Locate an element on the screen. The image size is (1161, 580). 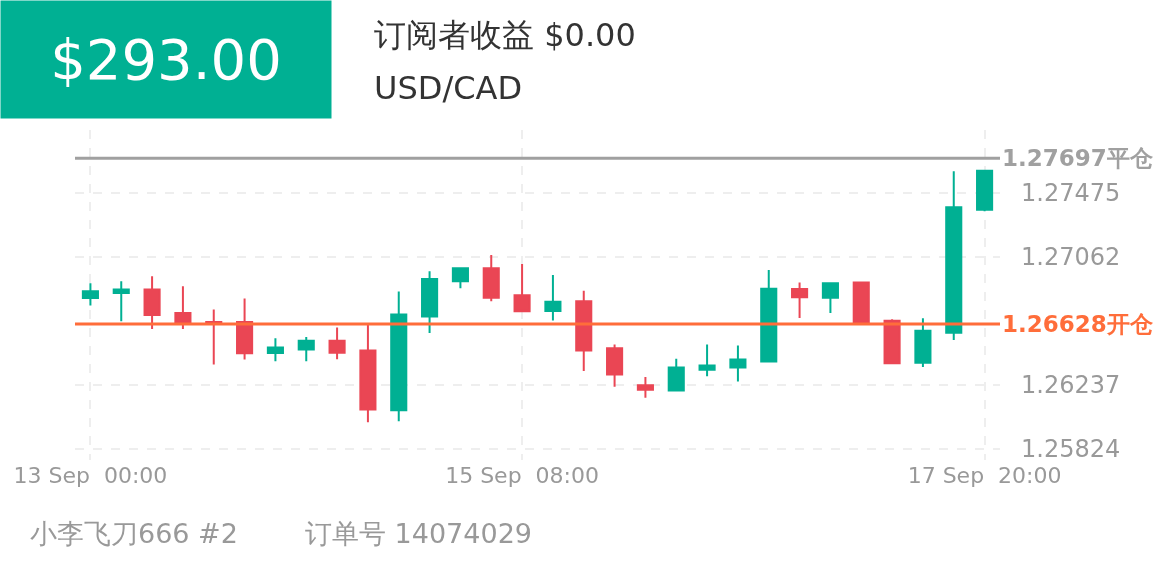
chart-subtitle: 订阅者收益 $0.00 USD/CAD is located at coordinates (505, 61).